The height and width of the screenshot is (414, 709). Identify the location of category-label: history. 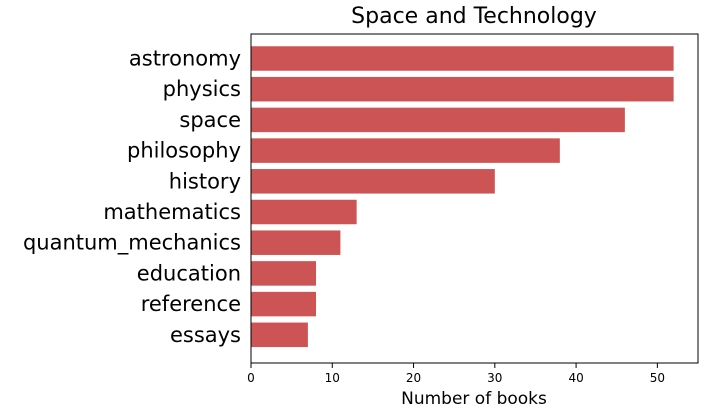
(205, 181).